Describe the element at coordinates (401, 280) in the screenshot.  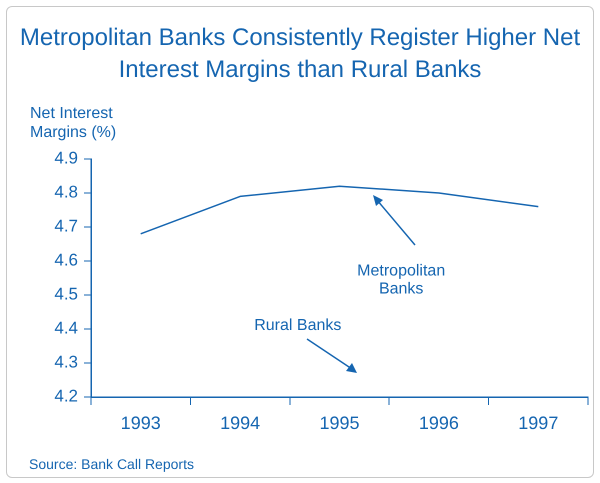
I see `text: Metropolitan Banks` at that location.